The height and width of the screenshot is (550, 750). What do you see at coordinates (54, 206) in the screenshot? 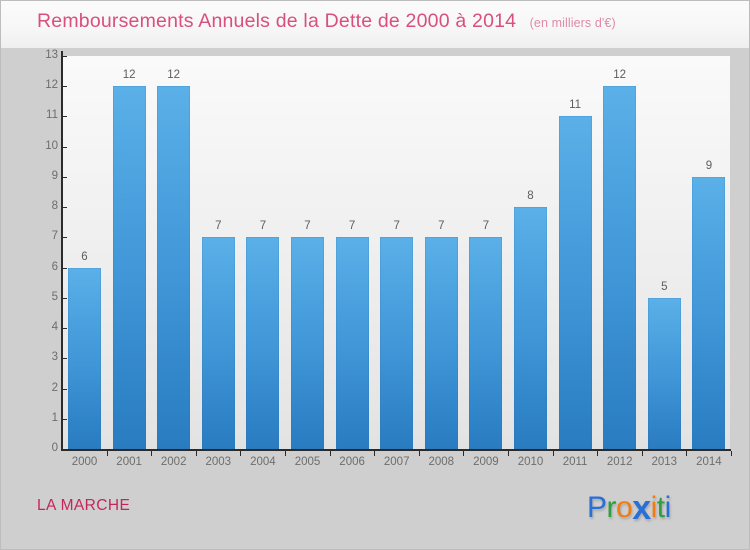
I see `y-axis-tick-label: 8` at bounding box center [54, 206].